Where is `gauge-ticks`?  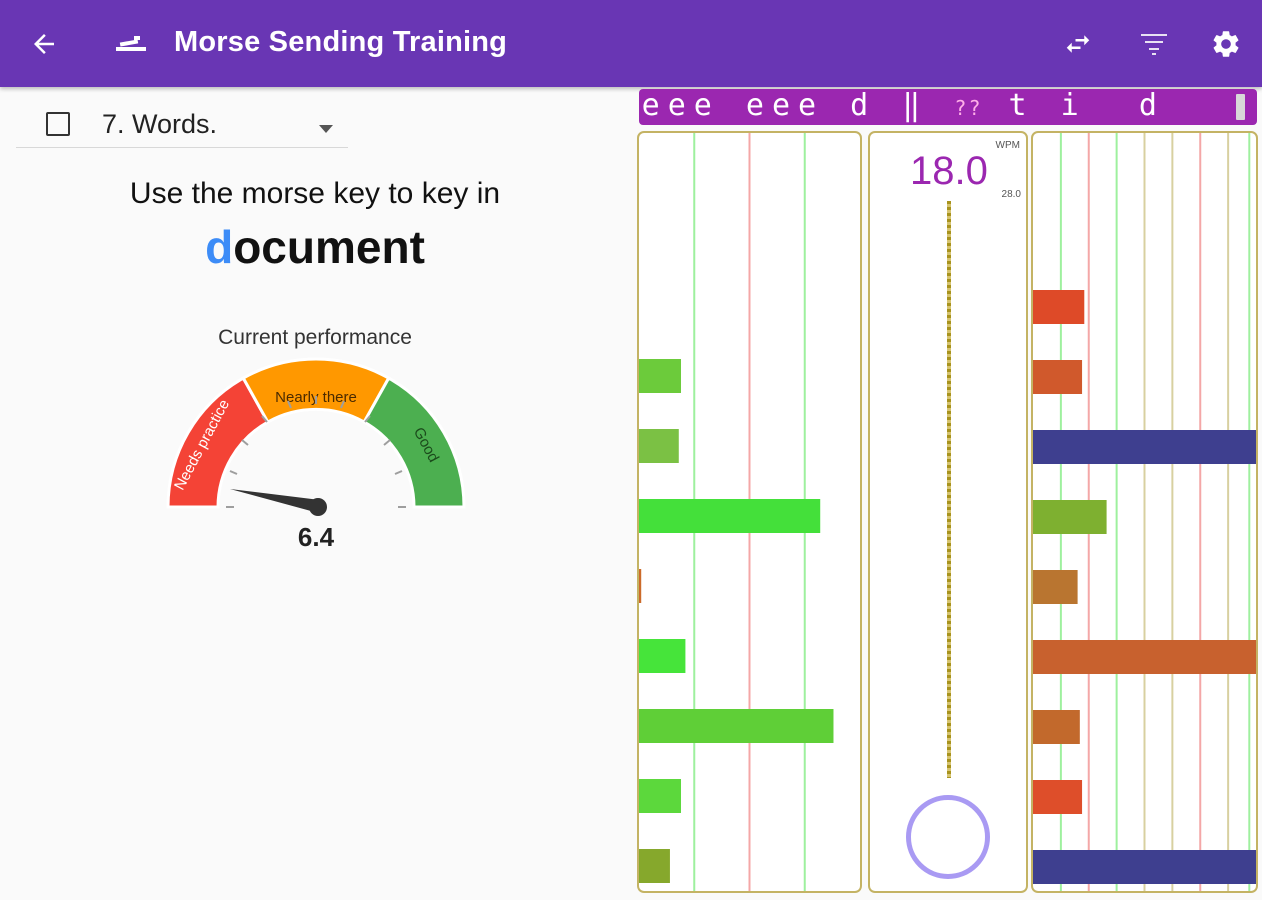 gauge-ticks is located at coordinates (316, 452).